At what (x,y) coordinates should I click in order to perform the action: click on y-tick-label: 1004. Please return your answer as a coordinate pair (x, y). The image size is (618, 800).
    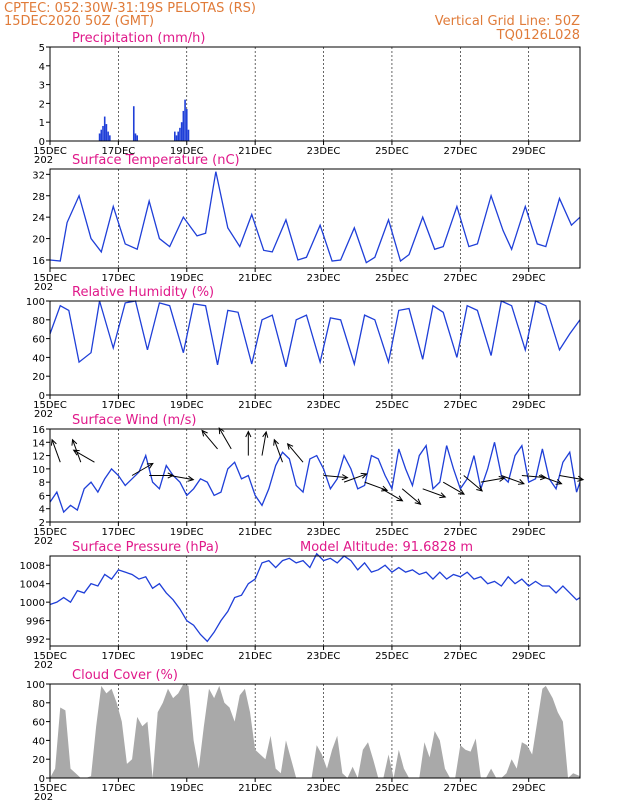
    Looking at the image, I should click on (32, 585).